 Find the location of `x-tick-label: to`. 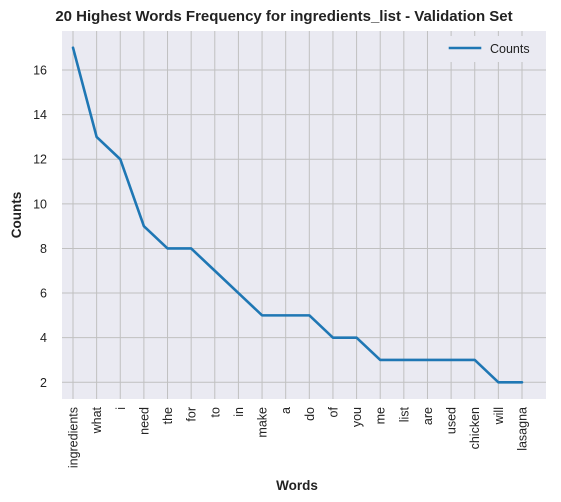

x-tick-label: to is located at coordinates (215, 412).